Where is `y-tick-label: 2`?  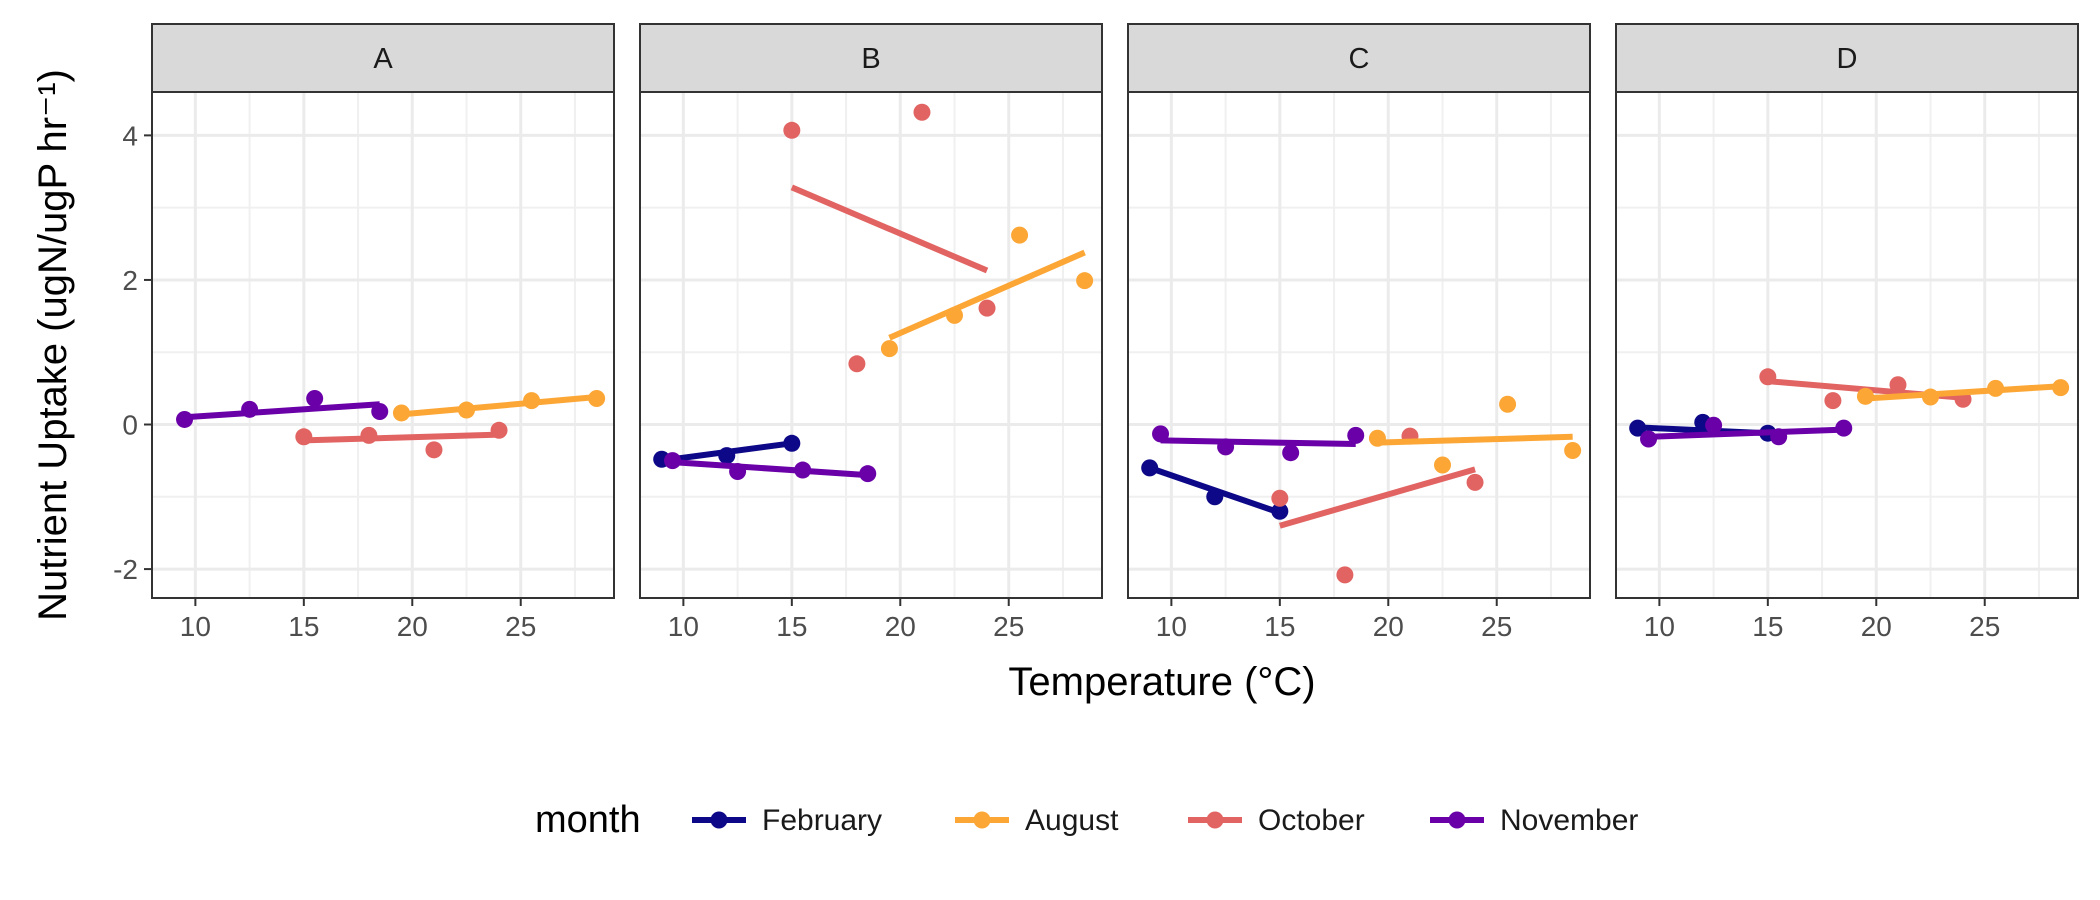 y-tick-label: 2 is located at coordinates (130, 280).